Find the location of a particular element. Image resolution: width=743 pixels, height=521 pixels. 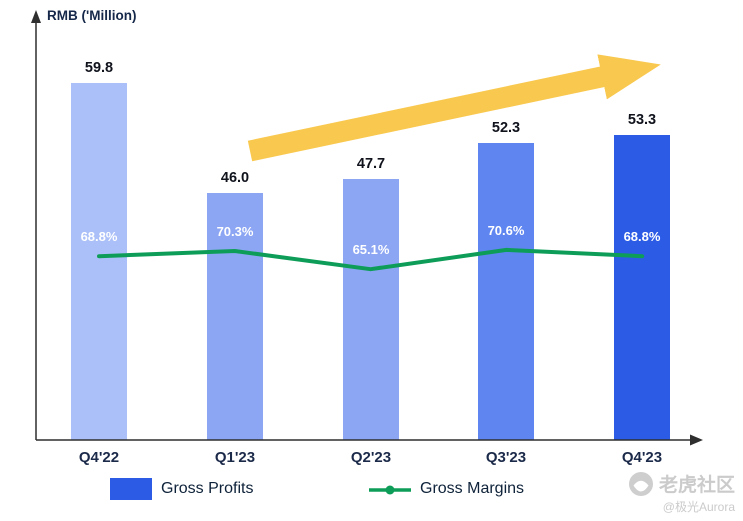

x-axis-arrow-icon is located at coordinates (696, 440).